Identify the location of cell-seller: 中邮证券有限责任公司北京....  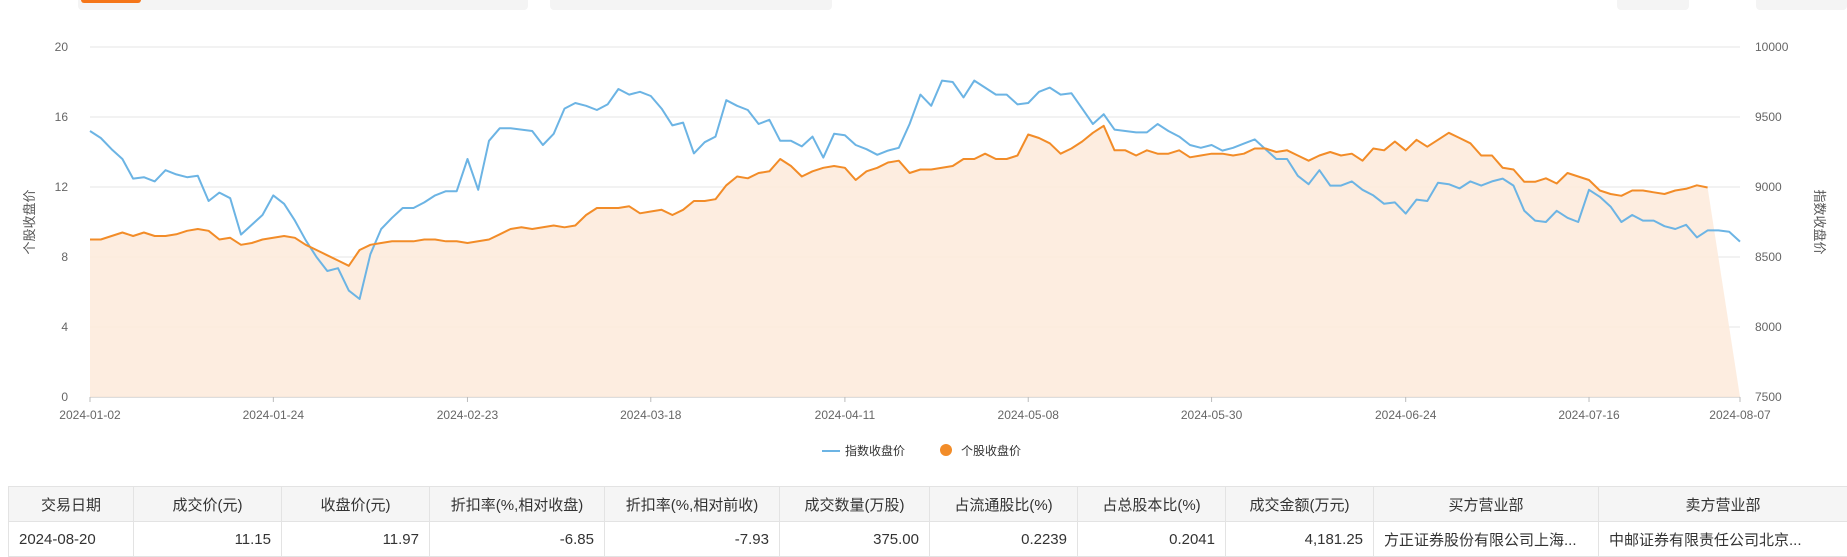
(1723, 539).